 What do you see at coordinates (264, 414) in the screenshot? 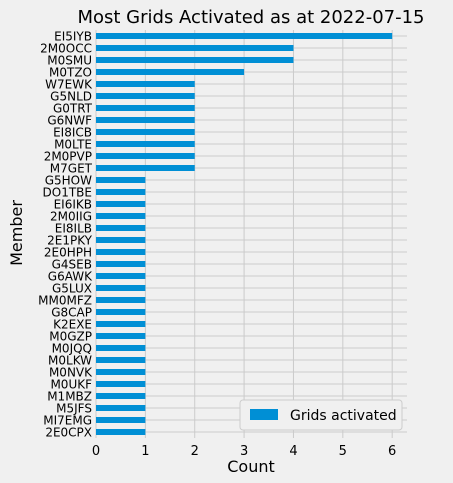
I see `legend-swatch` at bounding box center [264, 414].